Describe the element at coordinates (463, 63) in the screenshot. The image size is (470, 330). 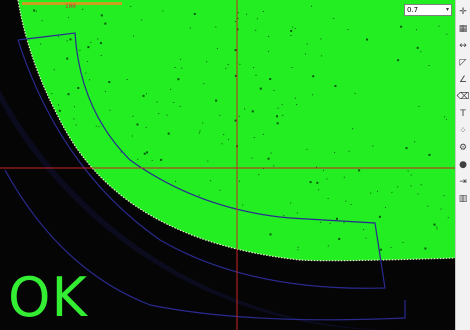
I see `select-tool-icon: ◸` at that location.